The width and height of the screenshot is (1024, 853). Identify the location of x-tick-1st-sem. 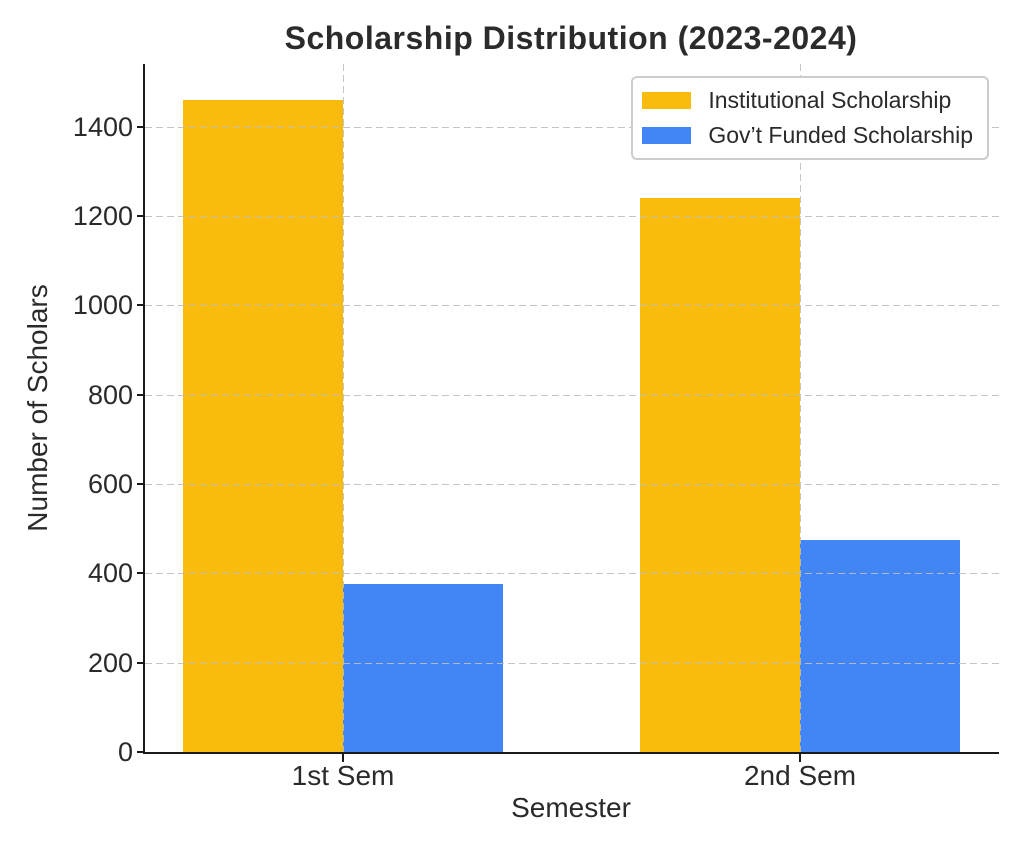
(343, 758).